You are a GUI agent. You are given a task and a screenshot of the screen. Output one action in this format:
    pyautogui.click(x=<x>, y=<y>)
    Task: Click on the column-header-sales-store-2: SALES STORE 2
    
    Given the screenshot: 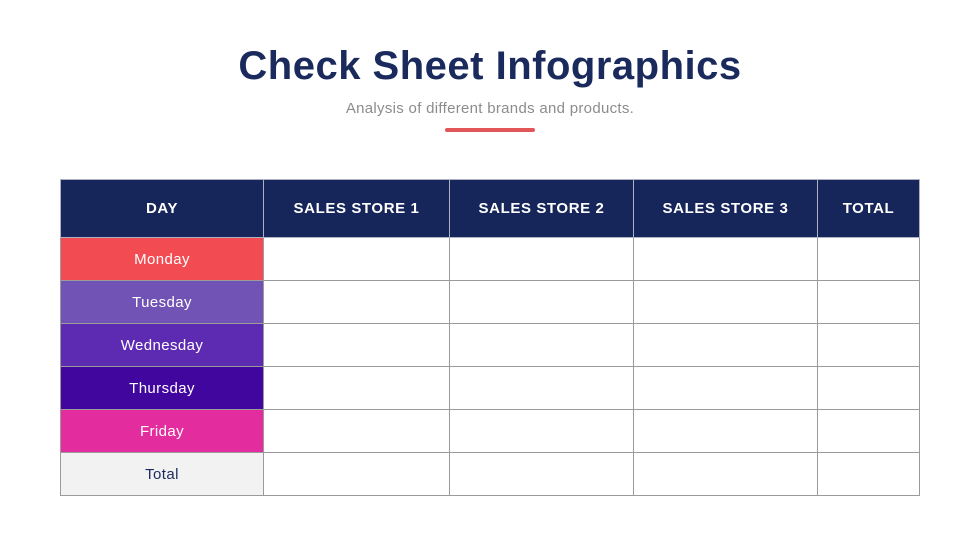 What is the action you would take?
    pyautogui.click(x=541, y=208)
    